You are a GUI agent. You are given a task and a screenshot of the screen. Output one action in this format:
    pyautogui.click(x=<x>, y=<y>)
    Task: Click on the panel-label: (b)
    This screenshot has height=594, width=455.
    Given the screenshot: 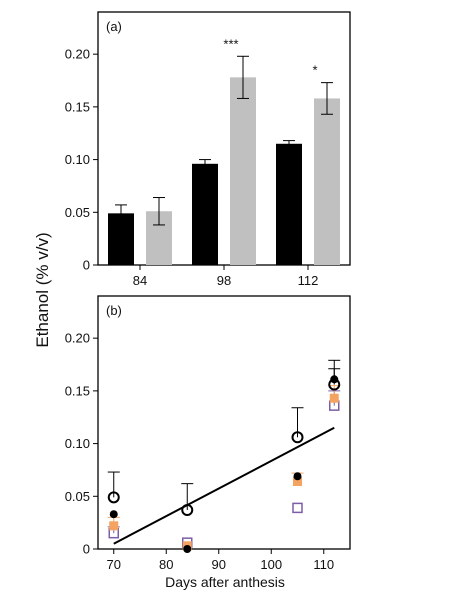 What is the action you would take?
    pyautogui.click(x=114, y=310)
    